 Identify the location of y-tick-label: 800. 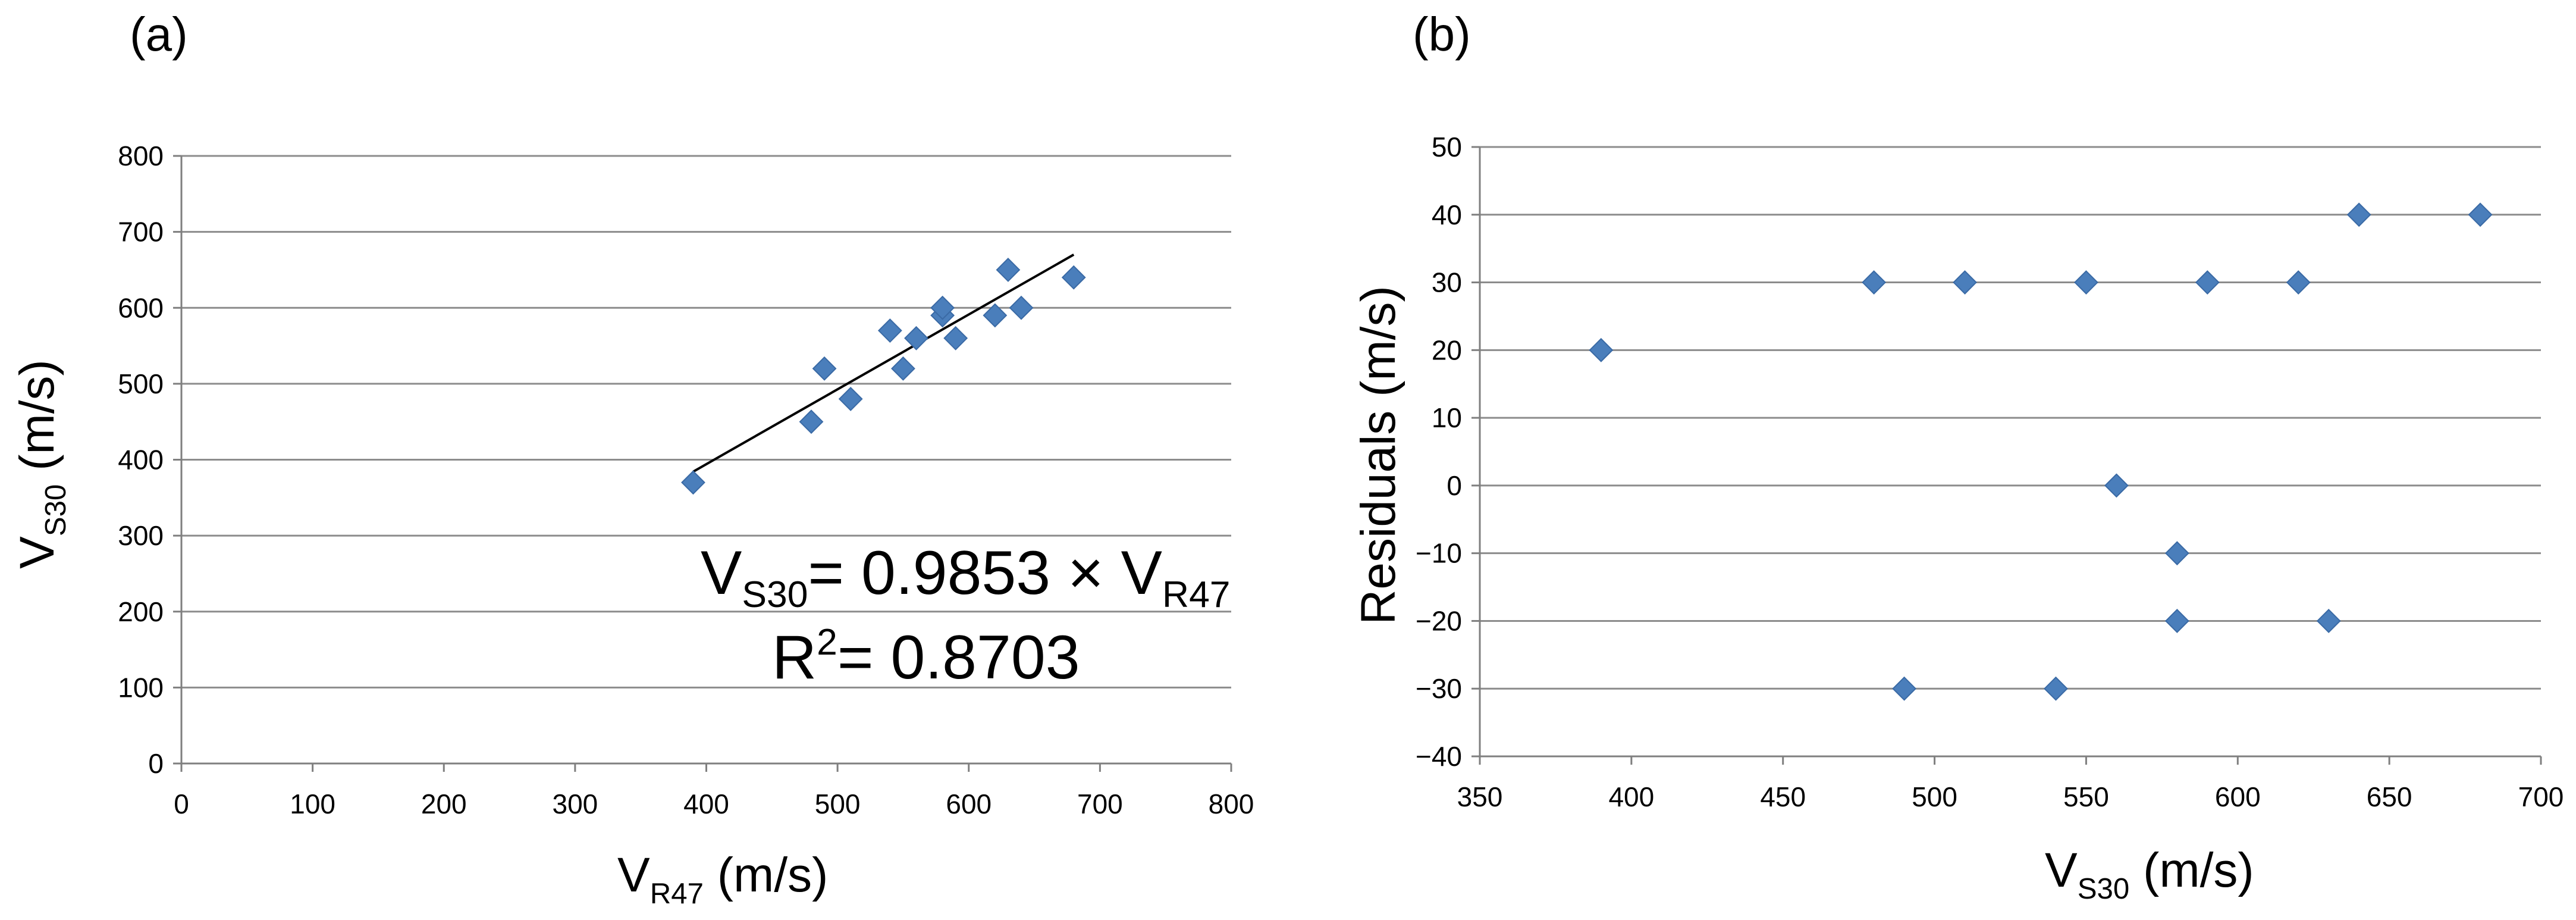
(141, 155).